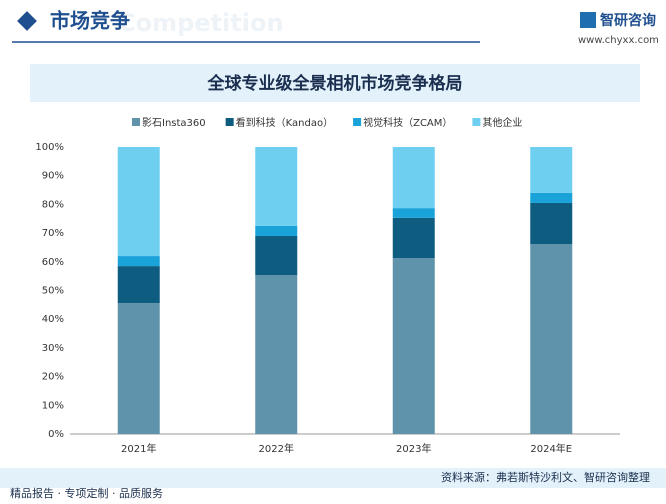 The height and width of the screenshot is (504, 666). What do you see at coordinates (138, 448) in the screenshot?
I see `x-tick-label: 2021年` at bounding box center [138, 448].